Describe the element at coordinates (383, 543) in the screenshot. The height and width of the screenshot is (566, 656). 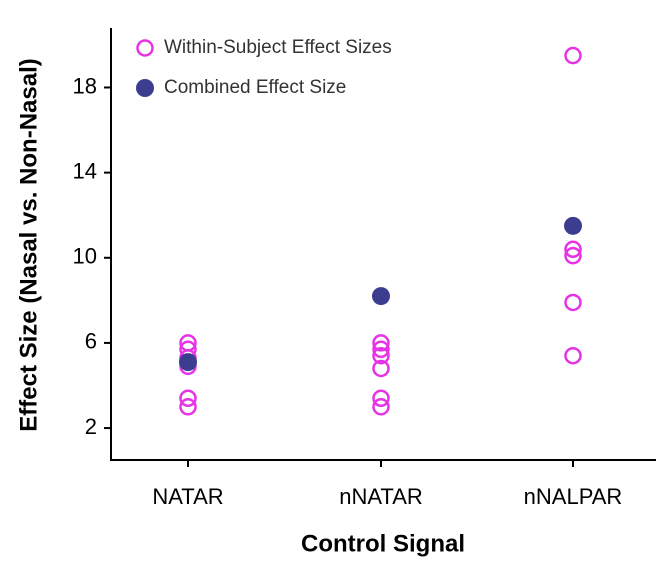
I see `x-axis-title: Control Signal` at that location.